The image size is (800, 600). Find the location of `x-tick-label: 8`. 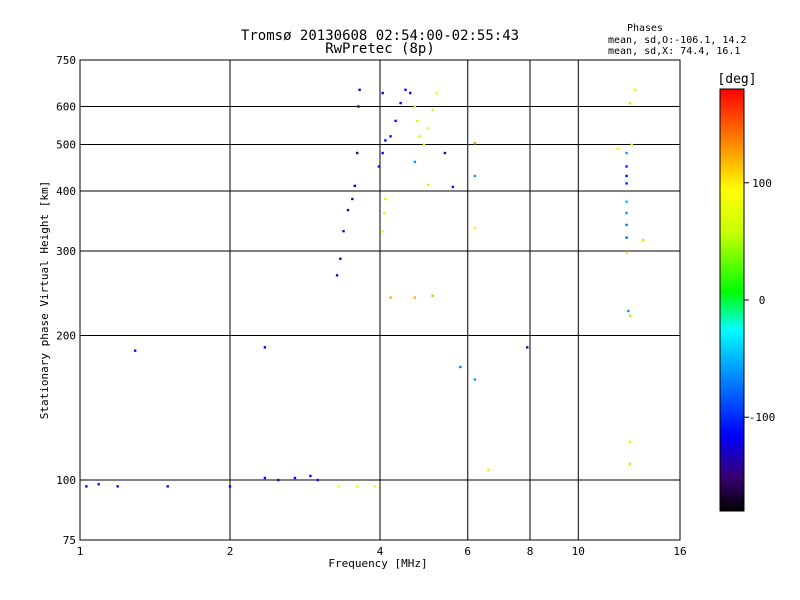

x-tick-label: 8 is located at coordinates (530, 551).